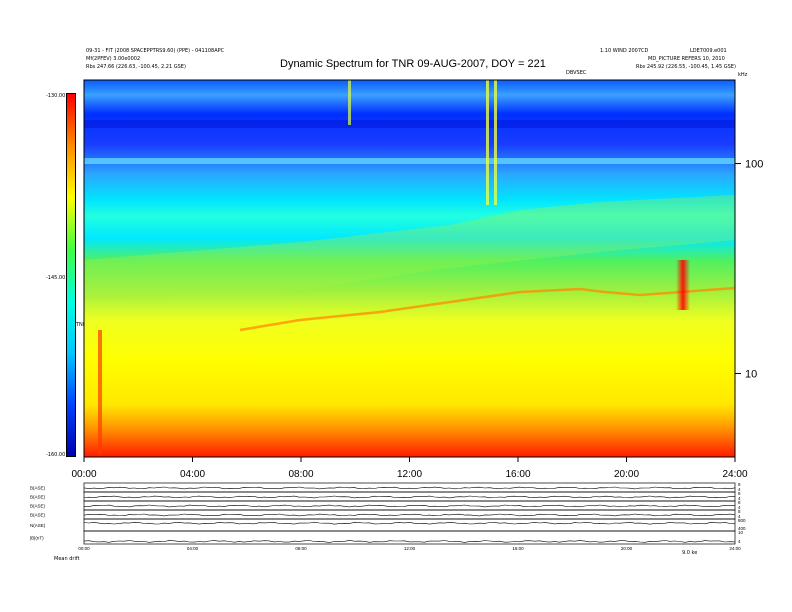 This screenshot has height=612, width=792. I want to click on x-tick-label: 08:00, so click(300, 474).